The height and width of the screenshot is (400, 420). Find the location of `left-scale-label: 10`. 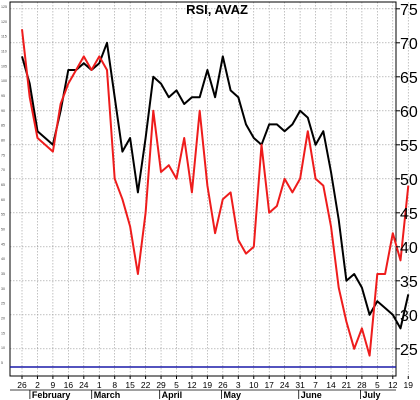

left-scale-label: 10 is located at coordinates (3, 348).